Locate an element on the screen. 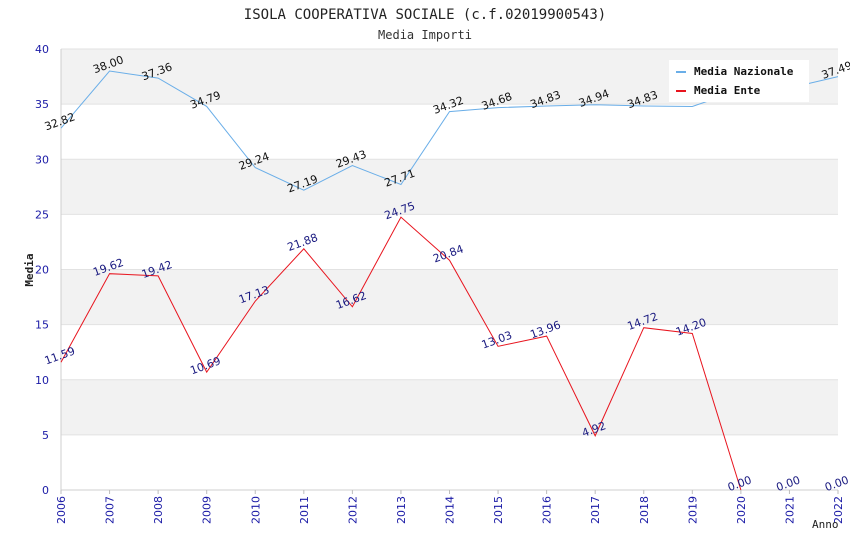  x-tick-label: 2022 is located at coordinates (838, 510).